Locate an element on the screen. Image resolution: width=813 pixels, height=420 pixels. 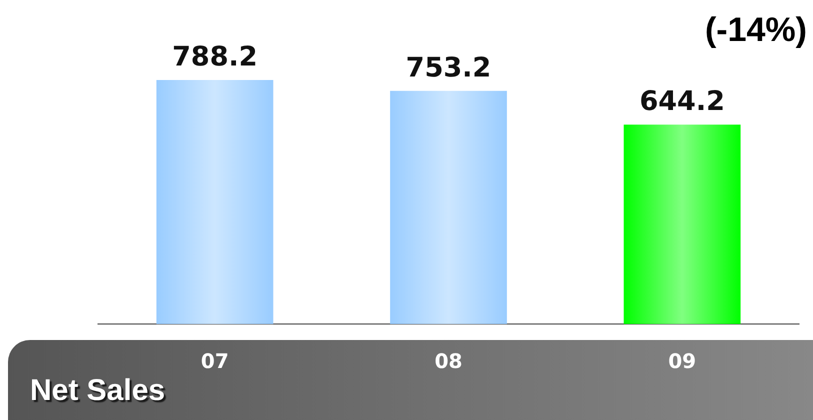
text: Net Sales is located at coordinates (98, 391).